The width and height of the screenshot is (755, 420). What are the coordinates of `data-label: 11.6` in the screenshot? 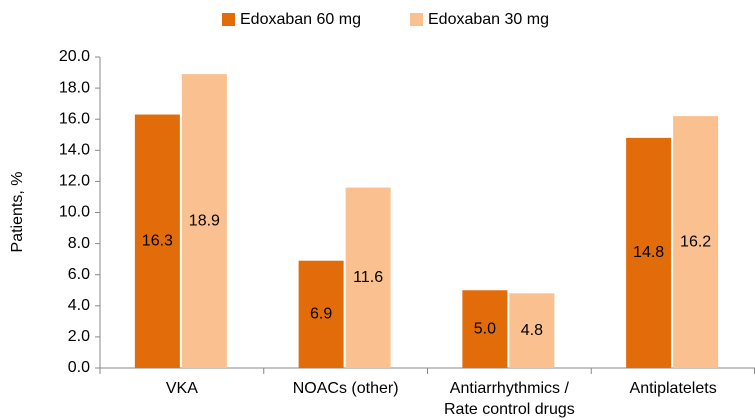 It's located at (368, 277).